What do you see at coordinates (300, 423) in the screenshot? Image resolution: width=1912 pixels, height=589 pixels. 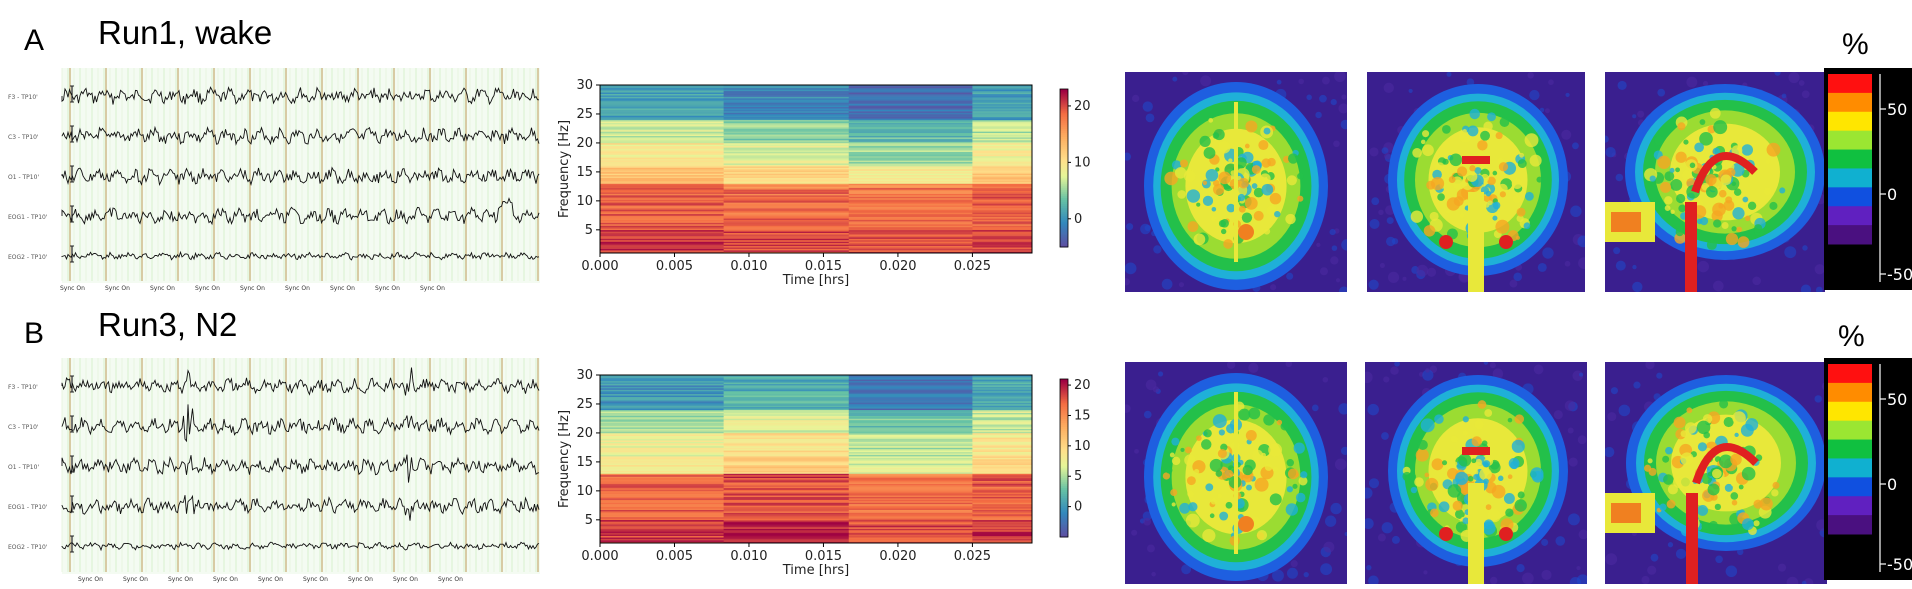 I see `eeg-trace` at bounding box center [300, 423].